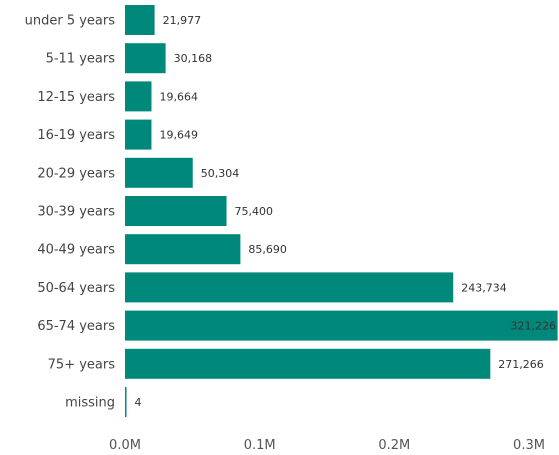  Describe the element at coordinates (140, 20) in the screenshot. I see `bar-under-5-years` at that location.